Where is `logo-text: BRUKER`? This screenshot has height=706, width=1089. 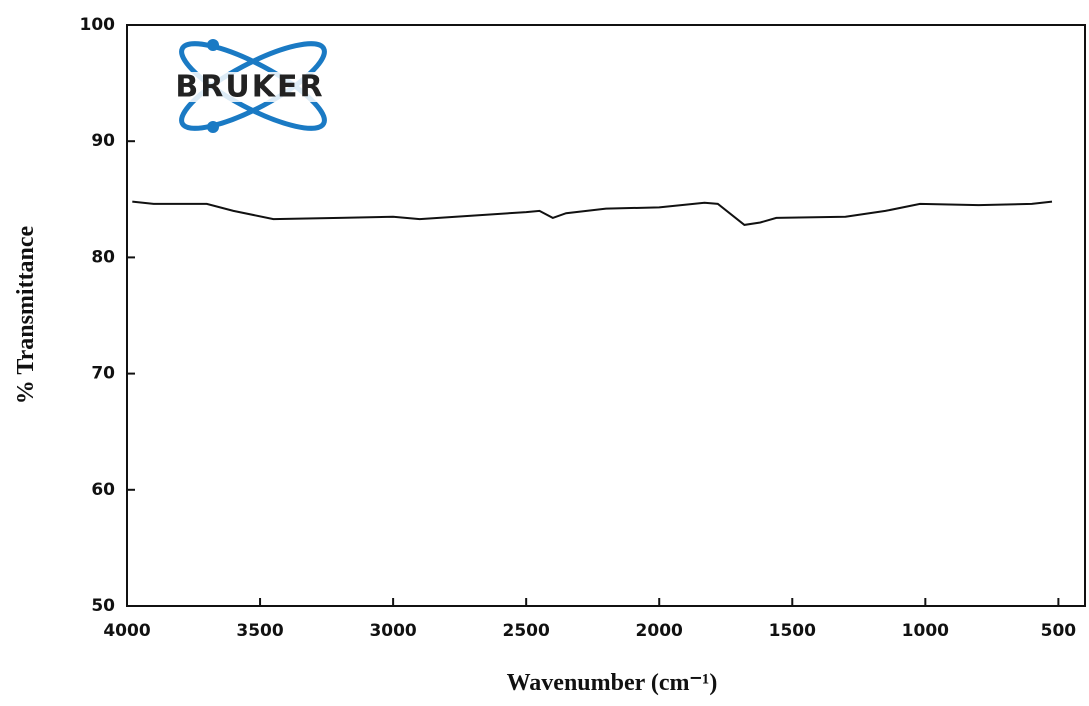
logo-text: BRUKER is located at coordinates (249, 87).